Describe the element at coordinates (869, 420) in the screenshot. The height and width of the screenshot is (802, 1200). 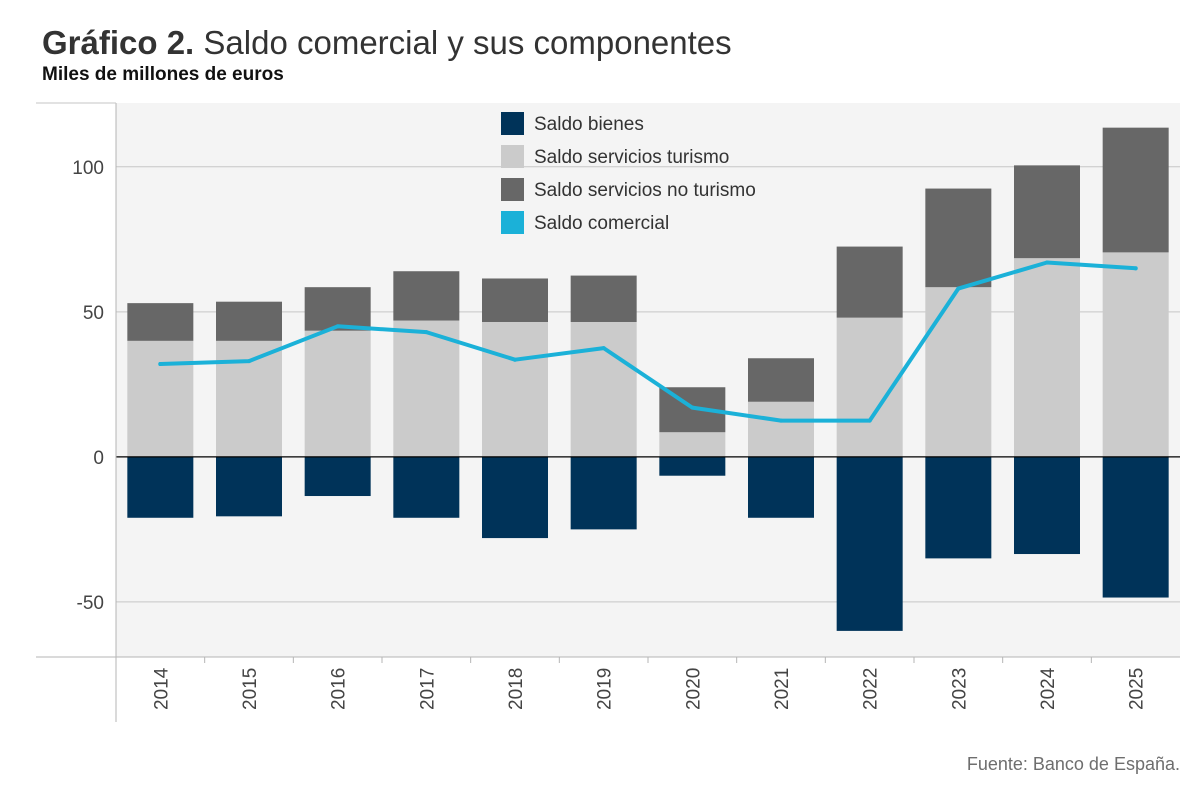
I see `point-saldo-comercial-2022` at that location.